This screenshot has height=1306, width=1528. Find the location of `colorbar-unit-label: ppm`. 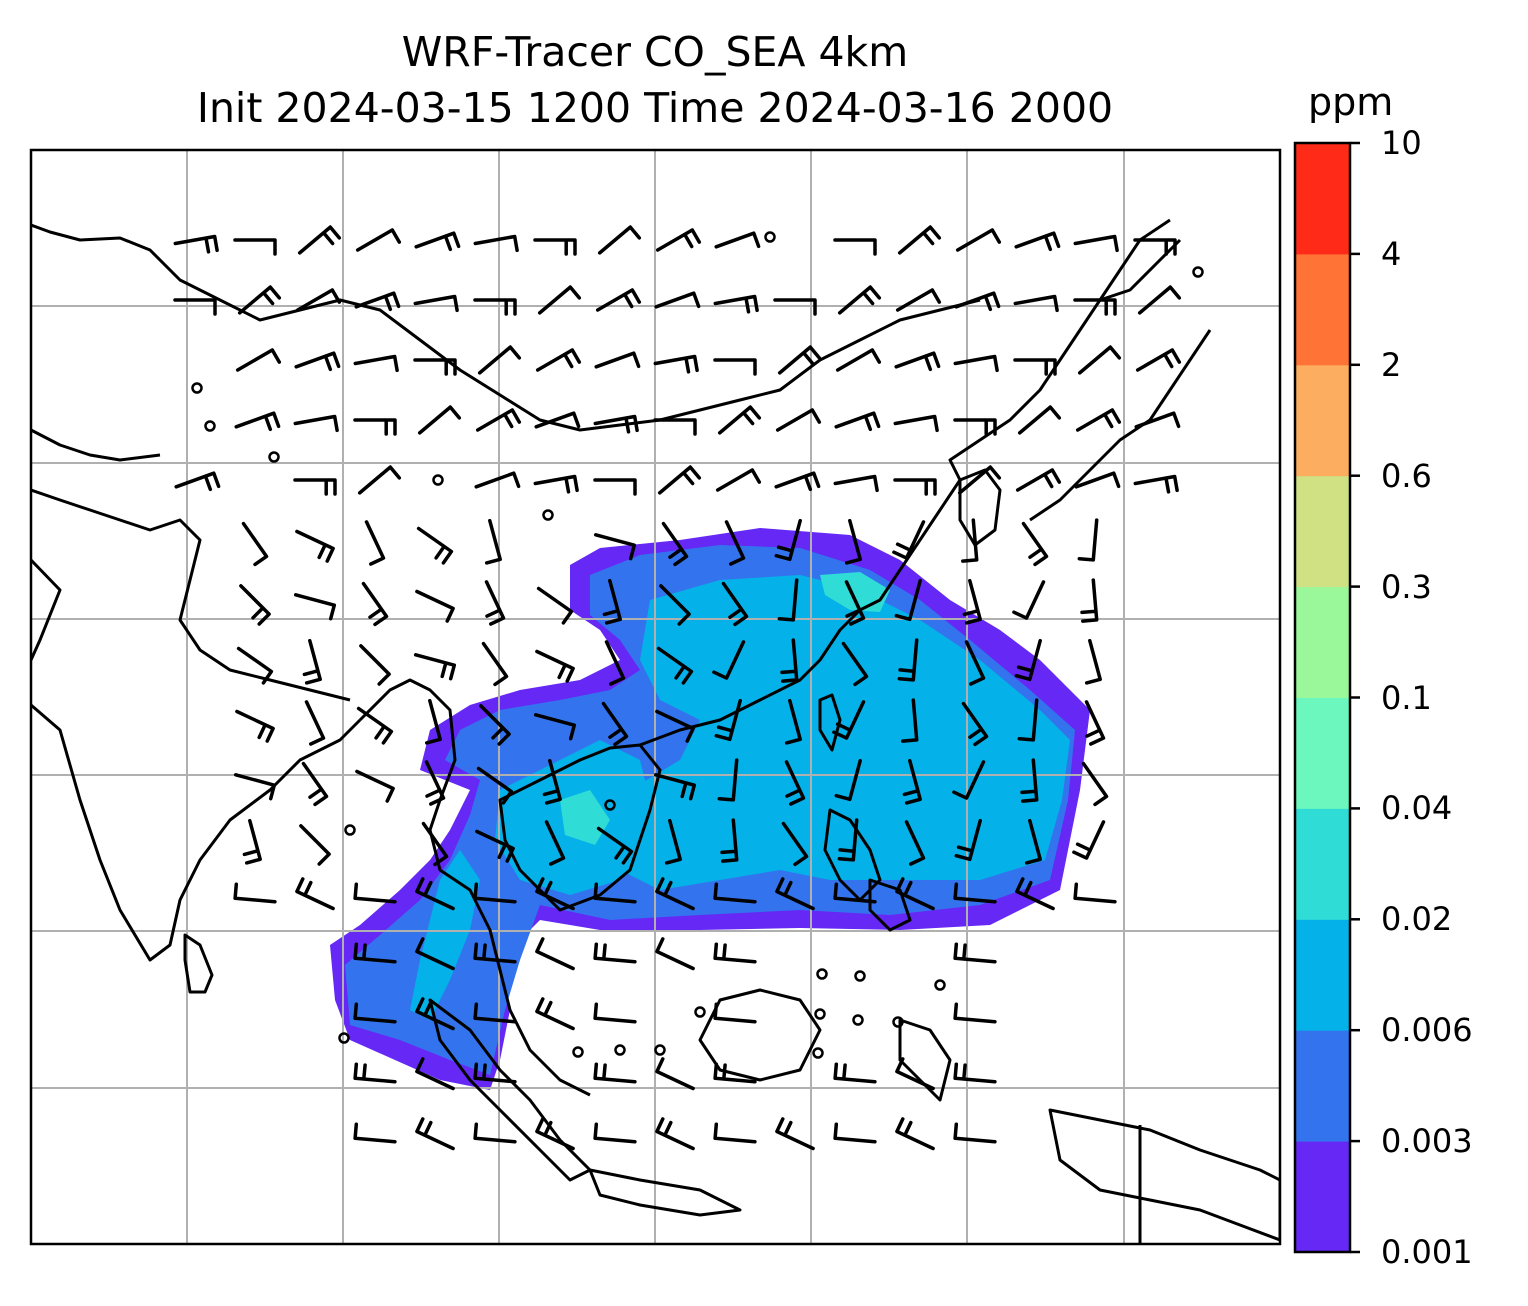

colorbar-unit-label: ppm is located at coordinates (1351, 102).